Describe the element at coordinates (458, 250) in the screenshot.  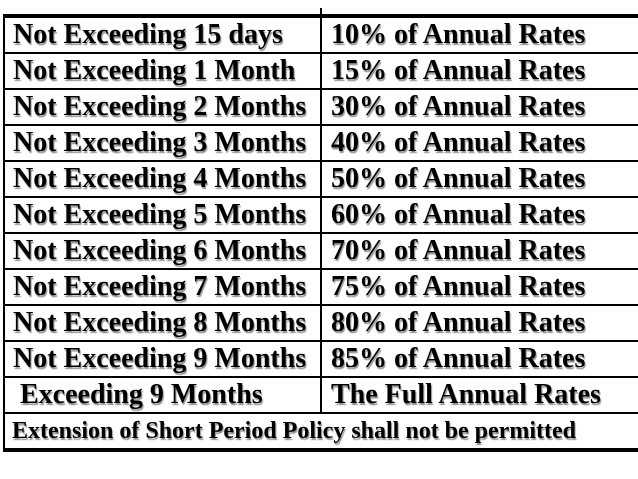
I see `rate-cell: 70% of Annual Rates` at that location.